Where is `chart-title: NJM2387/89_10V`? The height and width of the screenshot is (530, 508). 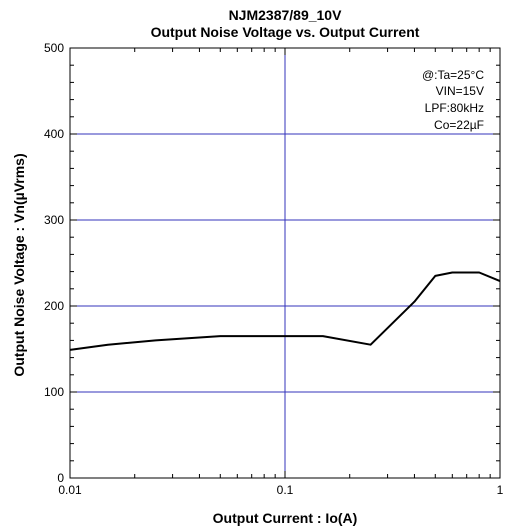 chart-title: NJM2387/89_10V is located at coordinates (286, 15).